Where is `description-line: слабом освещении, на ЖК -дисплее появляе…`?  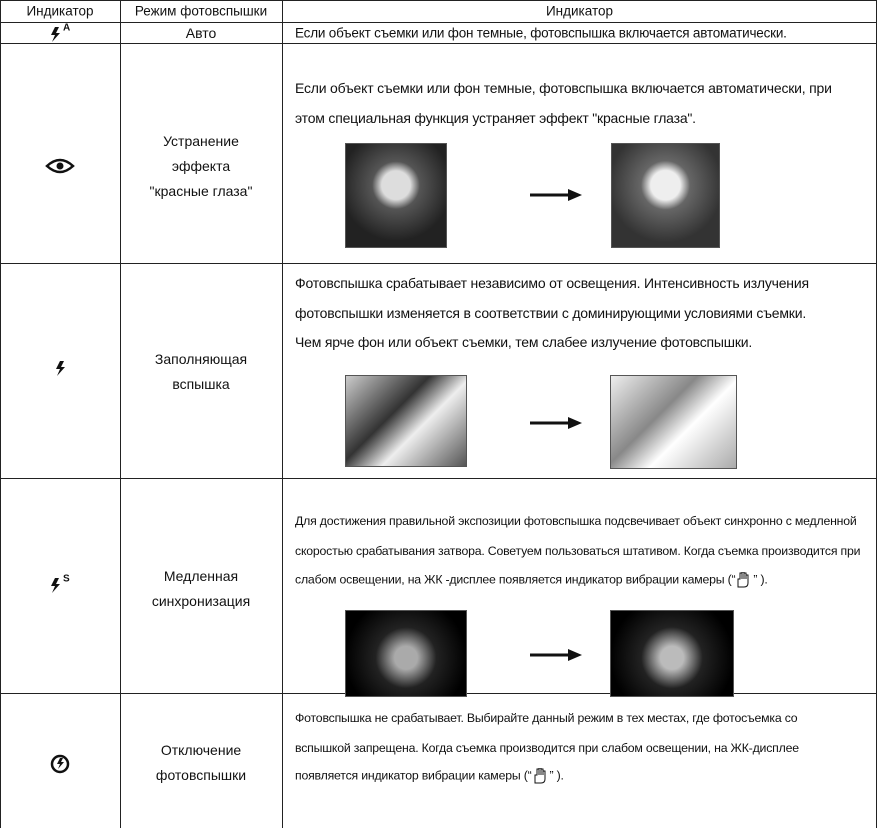
description-line: слабом освещении, на ЖК -дисплее появляе… is located at coordinates (531, 579).